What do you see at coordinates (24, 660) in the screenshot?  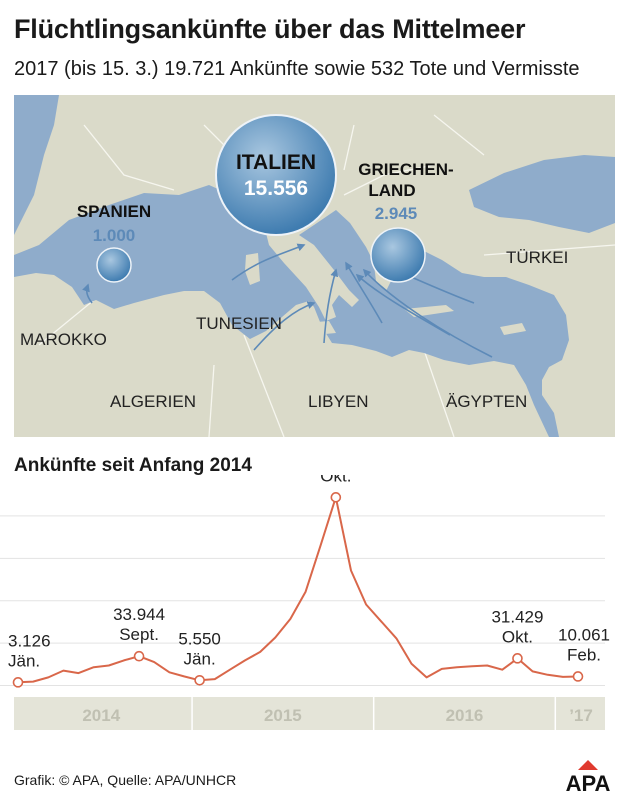 I see `annotation-label-0: Jän.` at bounding box center [24, 660].